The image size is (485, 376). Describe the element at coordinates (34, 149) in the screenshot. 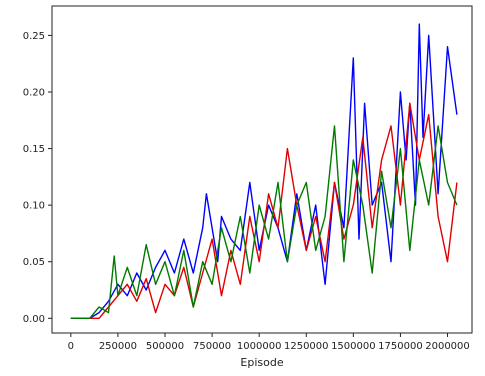

I see `y-tick-label: 0.15` at that location.